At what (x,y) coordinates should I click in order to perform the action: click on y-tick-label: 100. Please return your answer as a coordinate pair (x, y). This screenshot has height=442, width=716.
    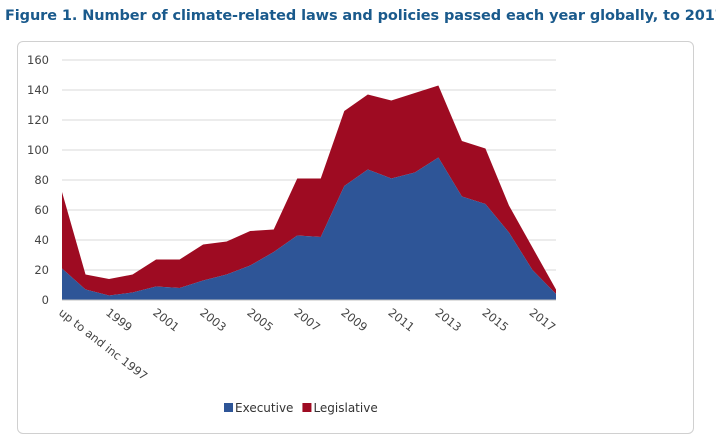
    Looking at the image, I should click on (38, 150).